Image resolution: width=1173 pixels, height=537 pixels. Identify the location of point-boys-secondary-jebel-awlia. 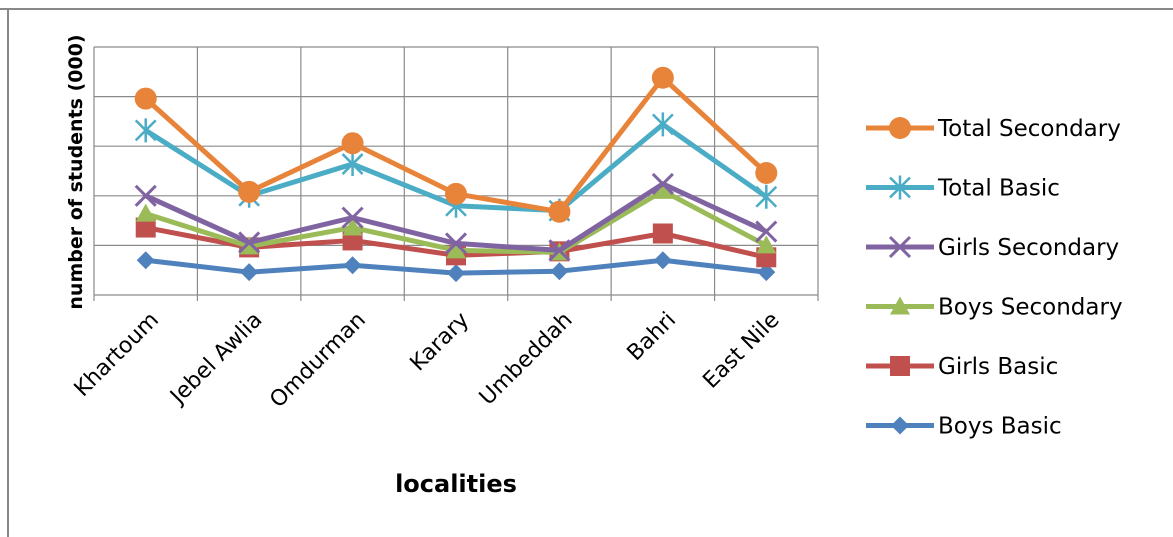
(249, 245).